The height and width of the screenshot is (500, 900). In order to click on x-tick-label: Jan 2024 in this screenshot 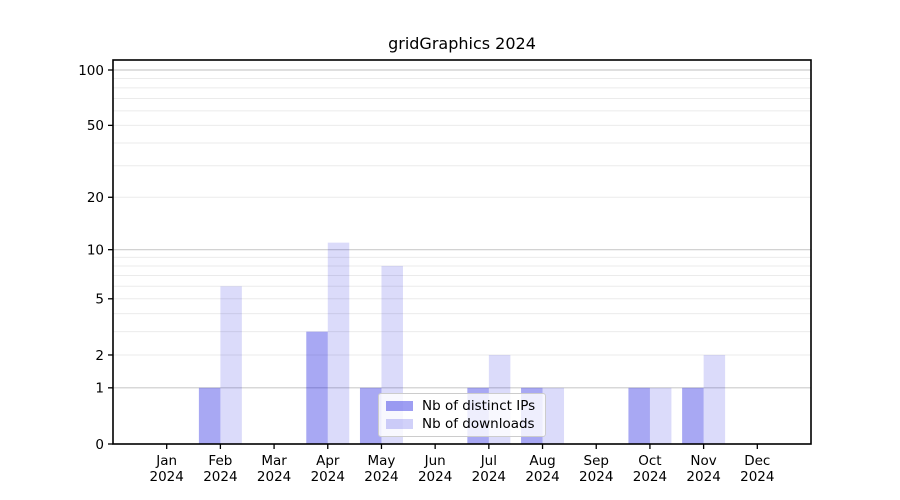, I will do `click(167, 469)`.